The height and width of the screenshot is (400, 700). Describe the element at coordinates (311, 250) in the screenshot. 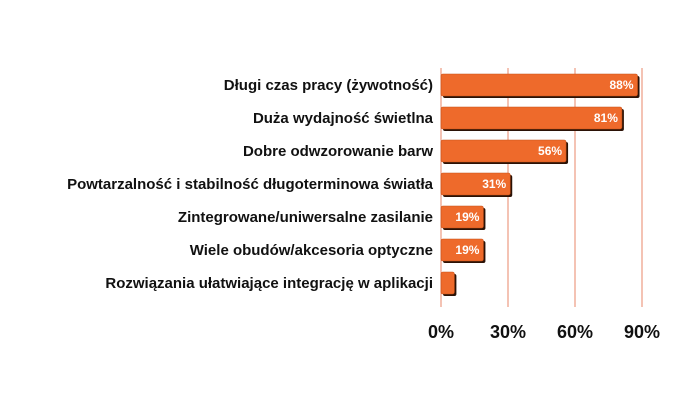

I see `category-label: Wiele obudów/akcesoria optyczne` at that location.